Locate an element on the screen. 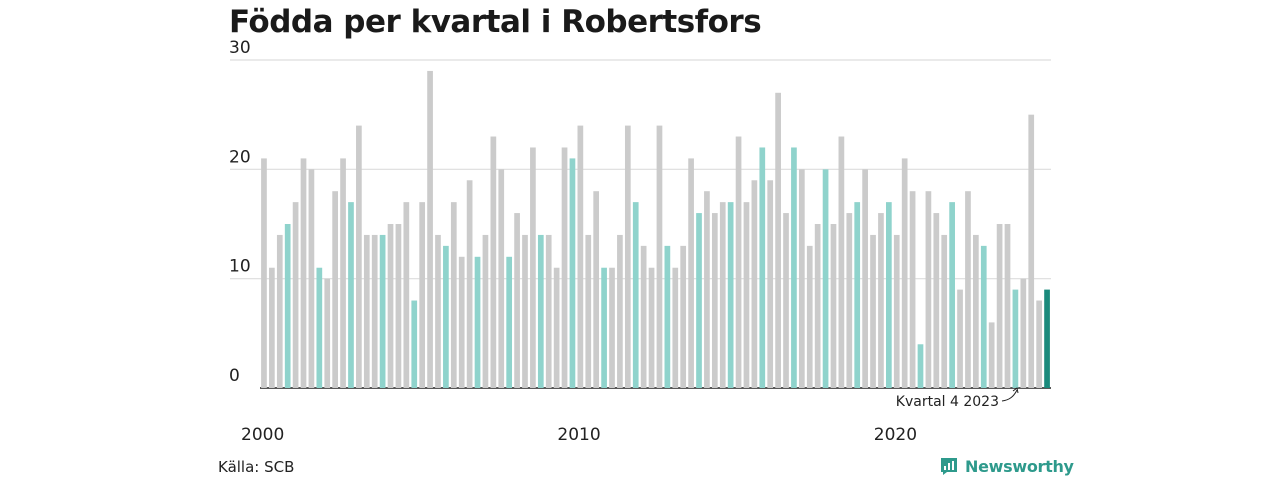 Image resolution: width=1280 pixels, height=480 pixels. x-tick-label: 2020 is located at coordinates (895, 435).